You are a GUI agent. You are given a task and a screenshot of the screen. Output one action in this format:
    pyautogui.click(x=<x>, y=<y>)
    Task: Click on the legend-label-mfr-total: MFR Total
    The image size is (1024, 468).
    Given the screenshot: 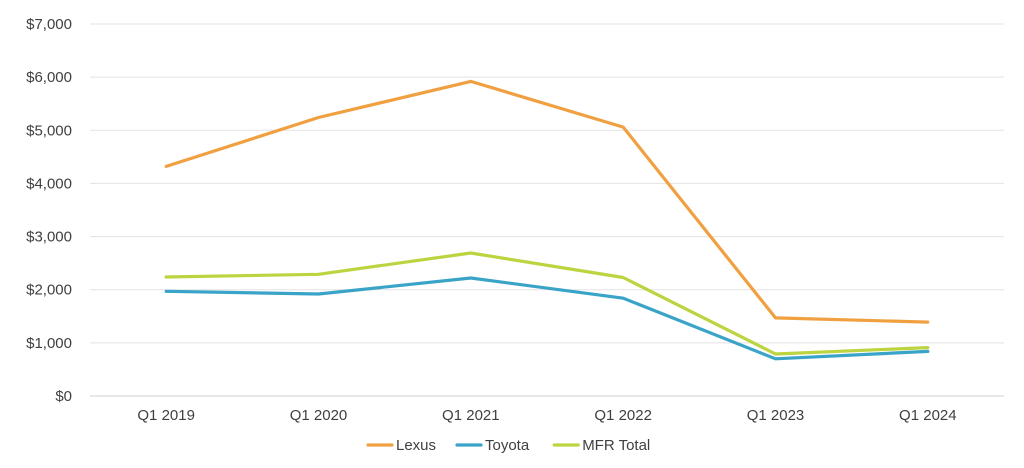 What is the action you would take?
    pyautogui.click(x=616, y=445)
    